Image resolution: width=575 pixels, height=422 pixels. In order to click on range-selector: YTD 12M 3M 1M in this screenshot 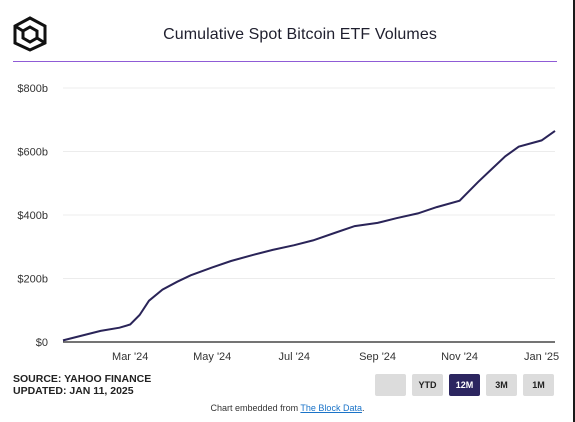, I will do `click(464, 385)`.